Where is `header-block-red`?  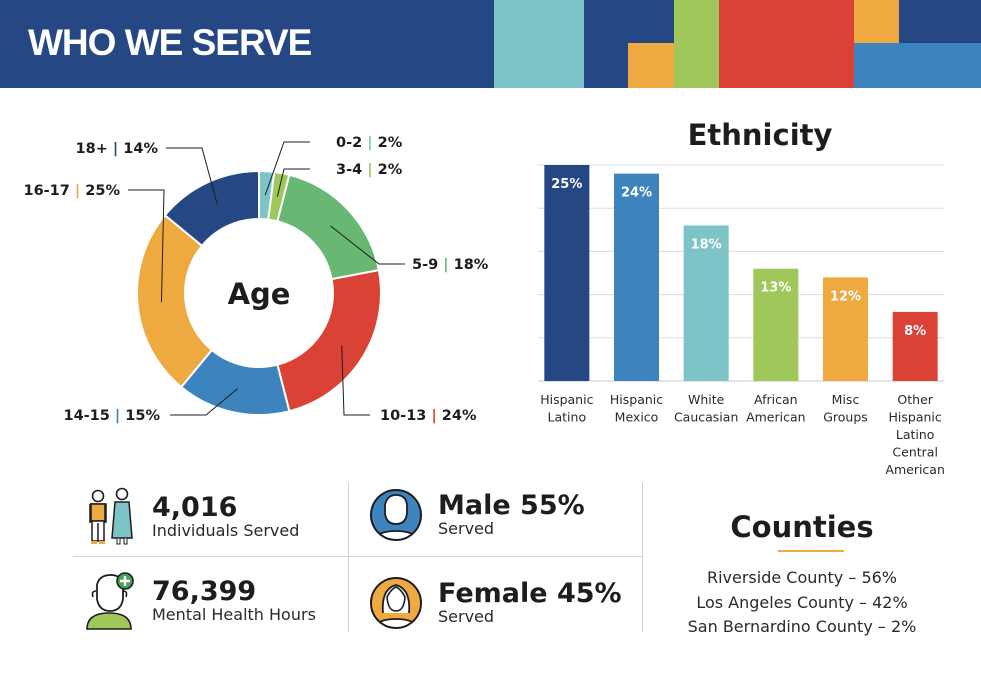
header-block-red is located at coordinates (786, 44).